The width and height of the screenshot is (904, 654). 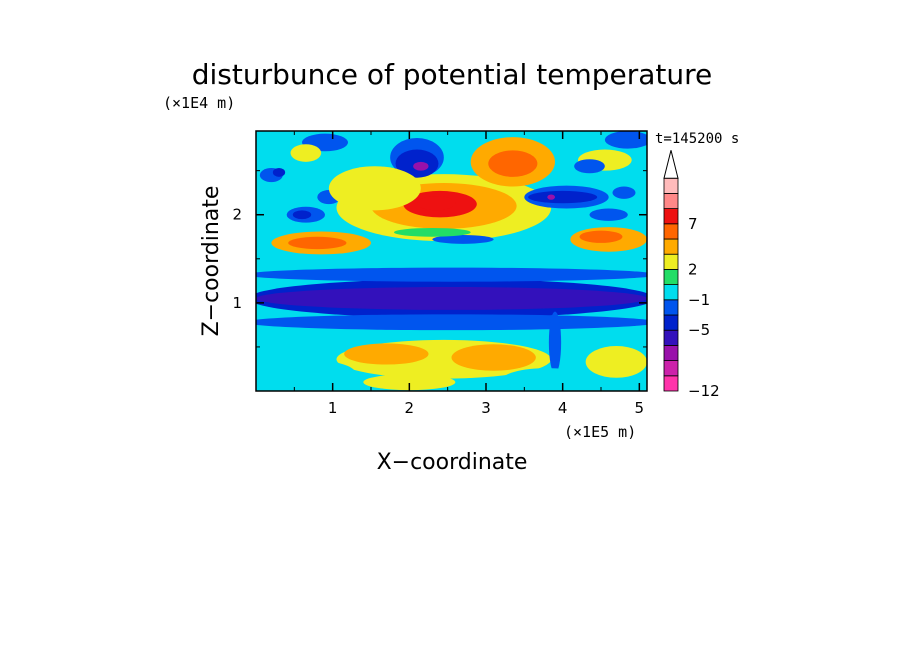 What do you see at coordinates (410, 408) in the screenshot?
I see `x-tick-label: 2` at bounding box center [410, 408].